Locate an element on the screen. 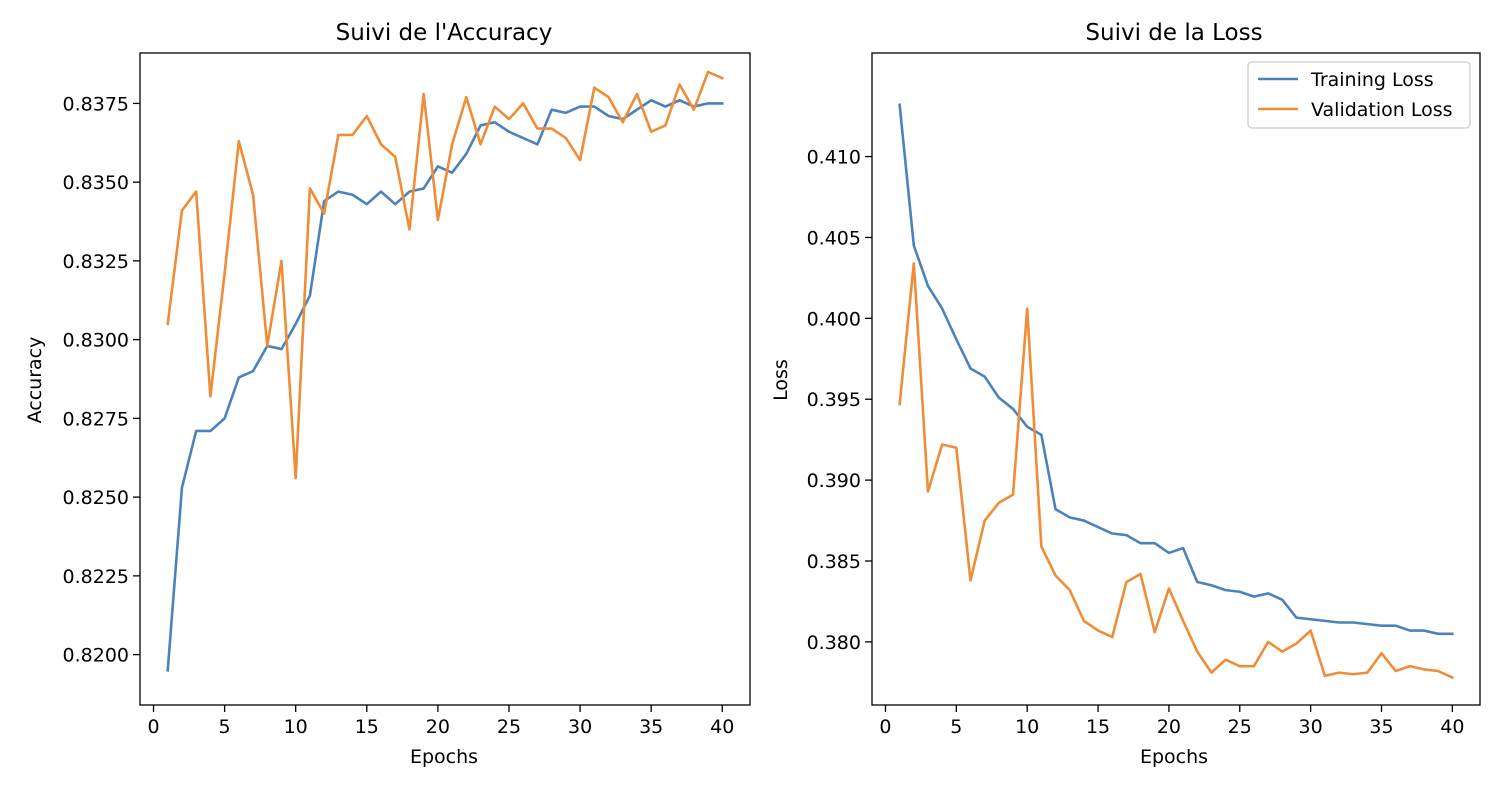 Image resolution: width=1510 pixels, height=788 pixels. accuracy-x-tick-label: 15 is located at coordinates (367, 727).